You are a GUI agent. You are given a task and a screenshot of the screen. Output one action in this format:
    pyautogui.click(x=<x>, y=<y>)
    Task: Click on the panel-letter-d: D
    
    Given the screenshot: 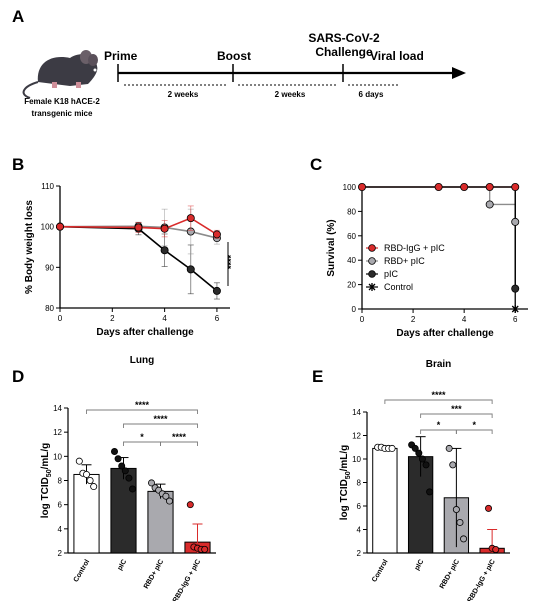 What is the action you would take?
    pyautogui.click(x=18, y=376)
    